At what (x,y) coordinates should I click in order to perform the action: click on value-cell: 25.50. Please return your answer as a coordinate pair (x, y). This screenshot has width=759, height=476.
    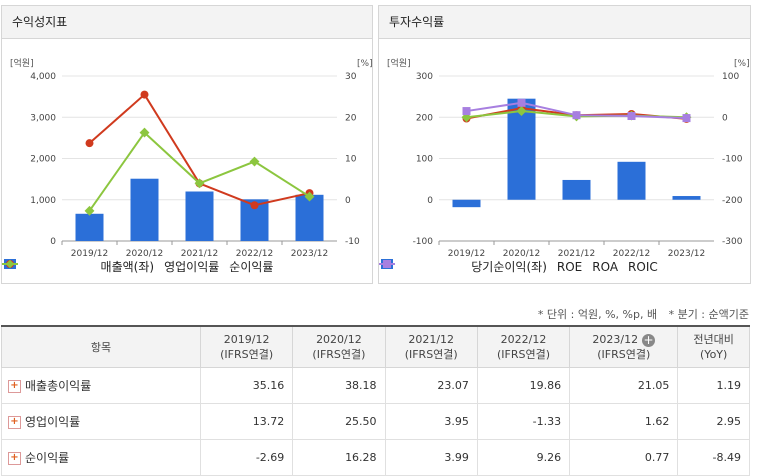
    Looking at the image, I should click on (339, 421).